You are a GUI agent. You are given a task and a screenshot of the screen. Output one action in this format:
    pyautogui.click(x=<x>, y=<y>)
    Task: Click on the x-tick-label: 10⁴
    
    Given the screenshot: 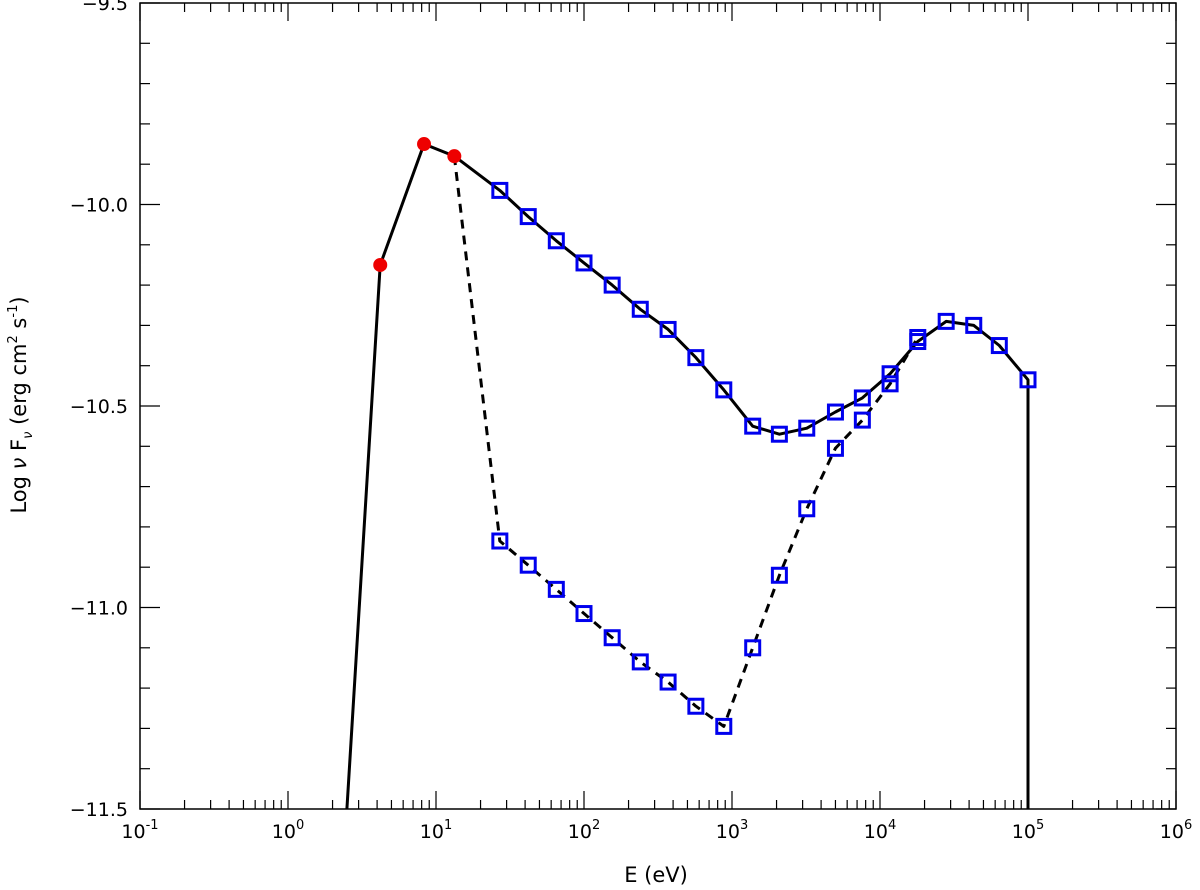 What is the action you would take?
    pyautogui.click(x=880, y=830)
    